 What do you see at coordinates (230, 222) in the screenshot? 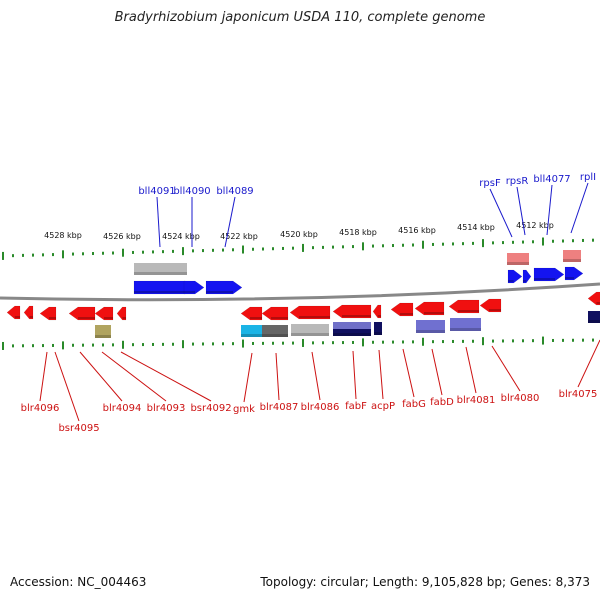
I see `leader-bll4089` at bounding box center [230, 222].